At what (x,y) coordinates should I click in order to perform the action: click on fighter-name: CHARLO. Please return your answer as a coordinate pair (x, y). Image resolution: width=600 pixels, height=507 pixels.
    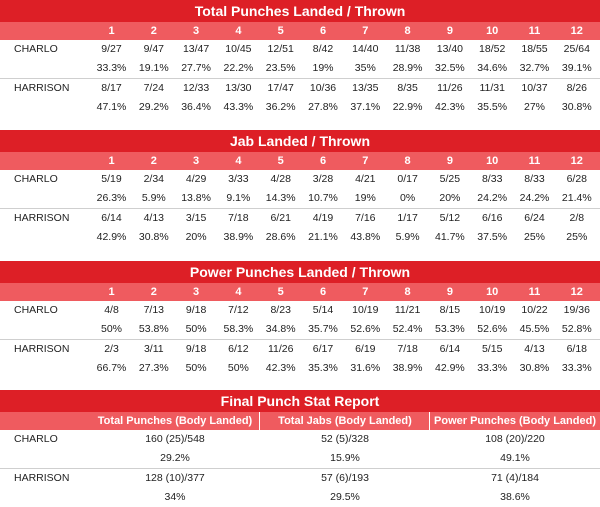
    Looking at the image, I should click on (36, 179).